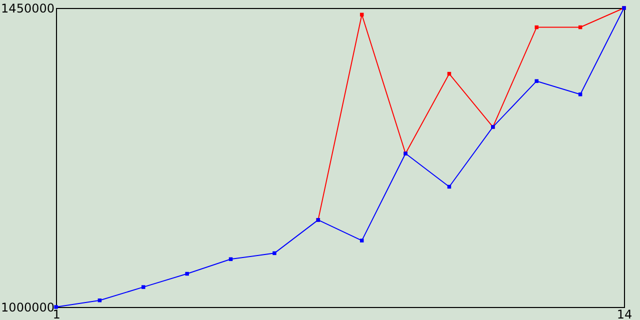 The width and height of the screenshot is (640, 320). Describe the element at coordinates (624, 314) in the screenshot. I see `x-tick-label: 14` at that location.